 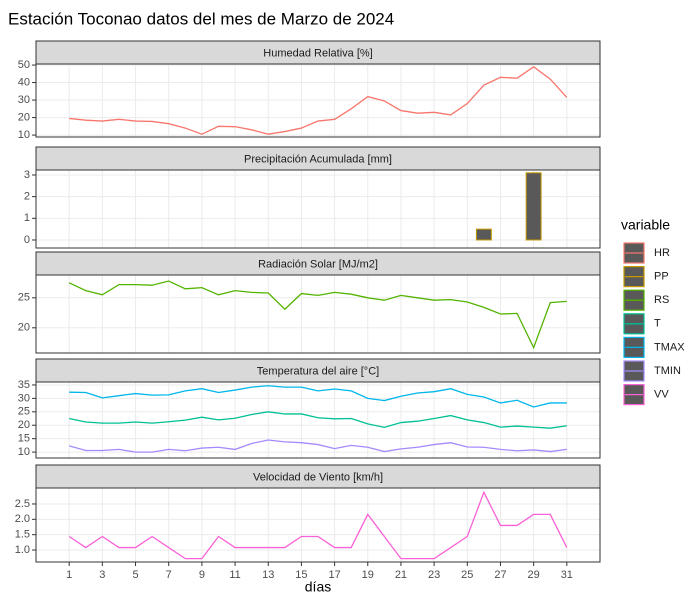 I want to click on x-tick-label: 11, so click(x=234, y=575).